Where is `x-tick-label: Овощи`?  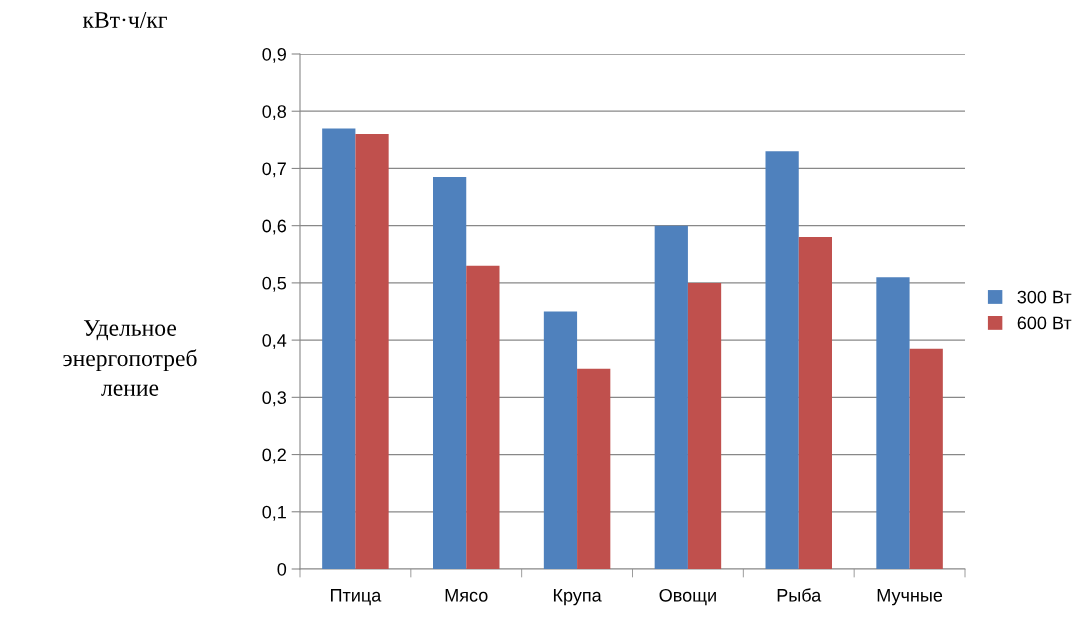 x-tick-label: Овощи is located at coordinates (687, 597).